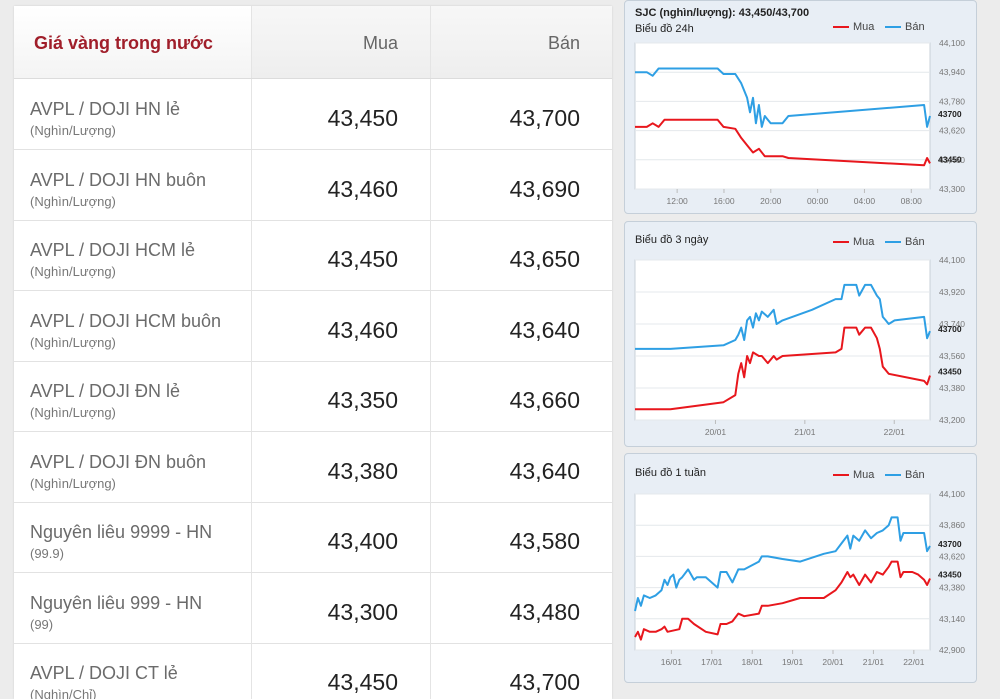  What do you see at coordinates (952, 356) in the screenshot?
I see `y-tick-label: 43,560` at bounding box center [952, 356].